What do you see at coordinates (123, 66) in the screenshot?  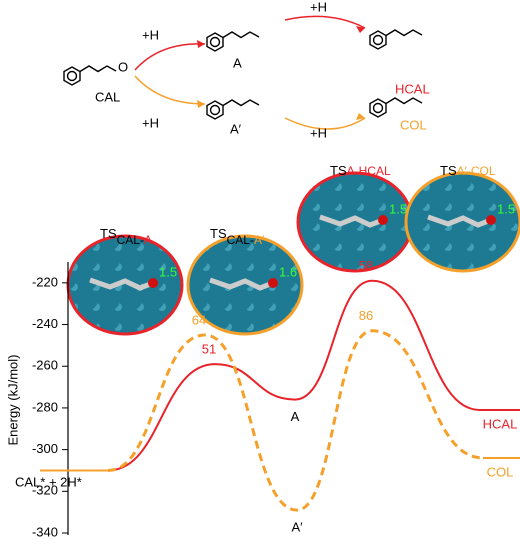 I see `oxygen: O` at bounding box center [123, 66].